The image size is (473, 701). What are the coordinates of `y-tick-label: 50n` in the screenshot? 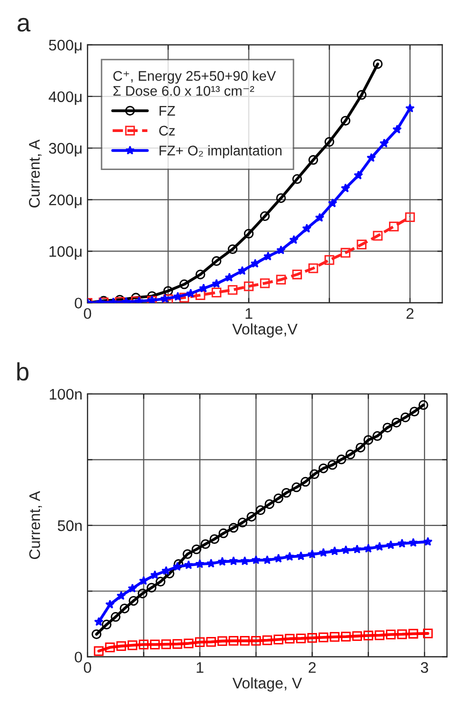 It's located at (70, 526).